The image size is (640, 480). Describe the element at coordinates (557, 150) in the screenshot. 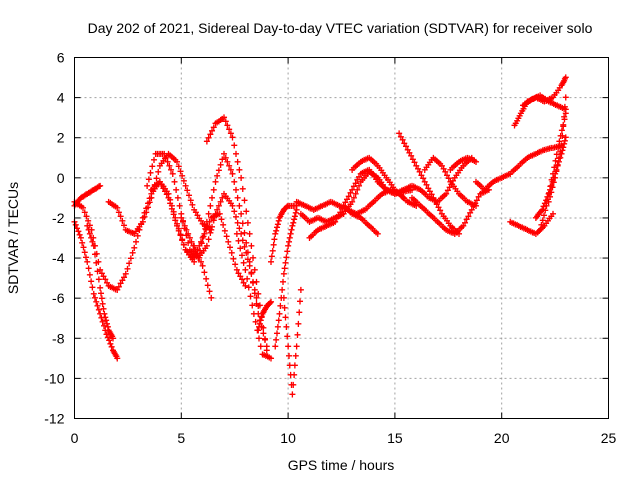

I see `series-arc31: ++++++++++++++++` at that location.